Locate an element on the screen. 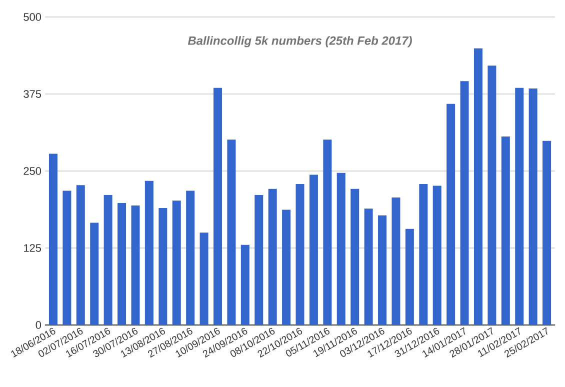  y-tick-label: 125 is located at coordinates (33, 248).